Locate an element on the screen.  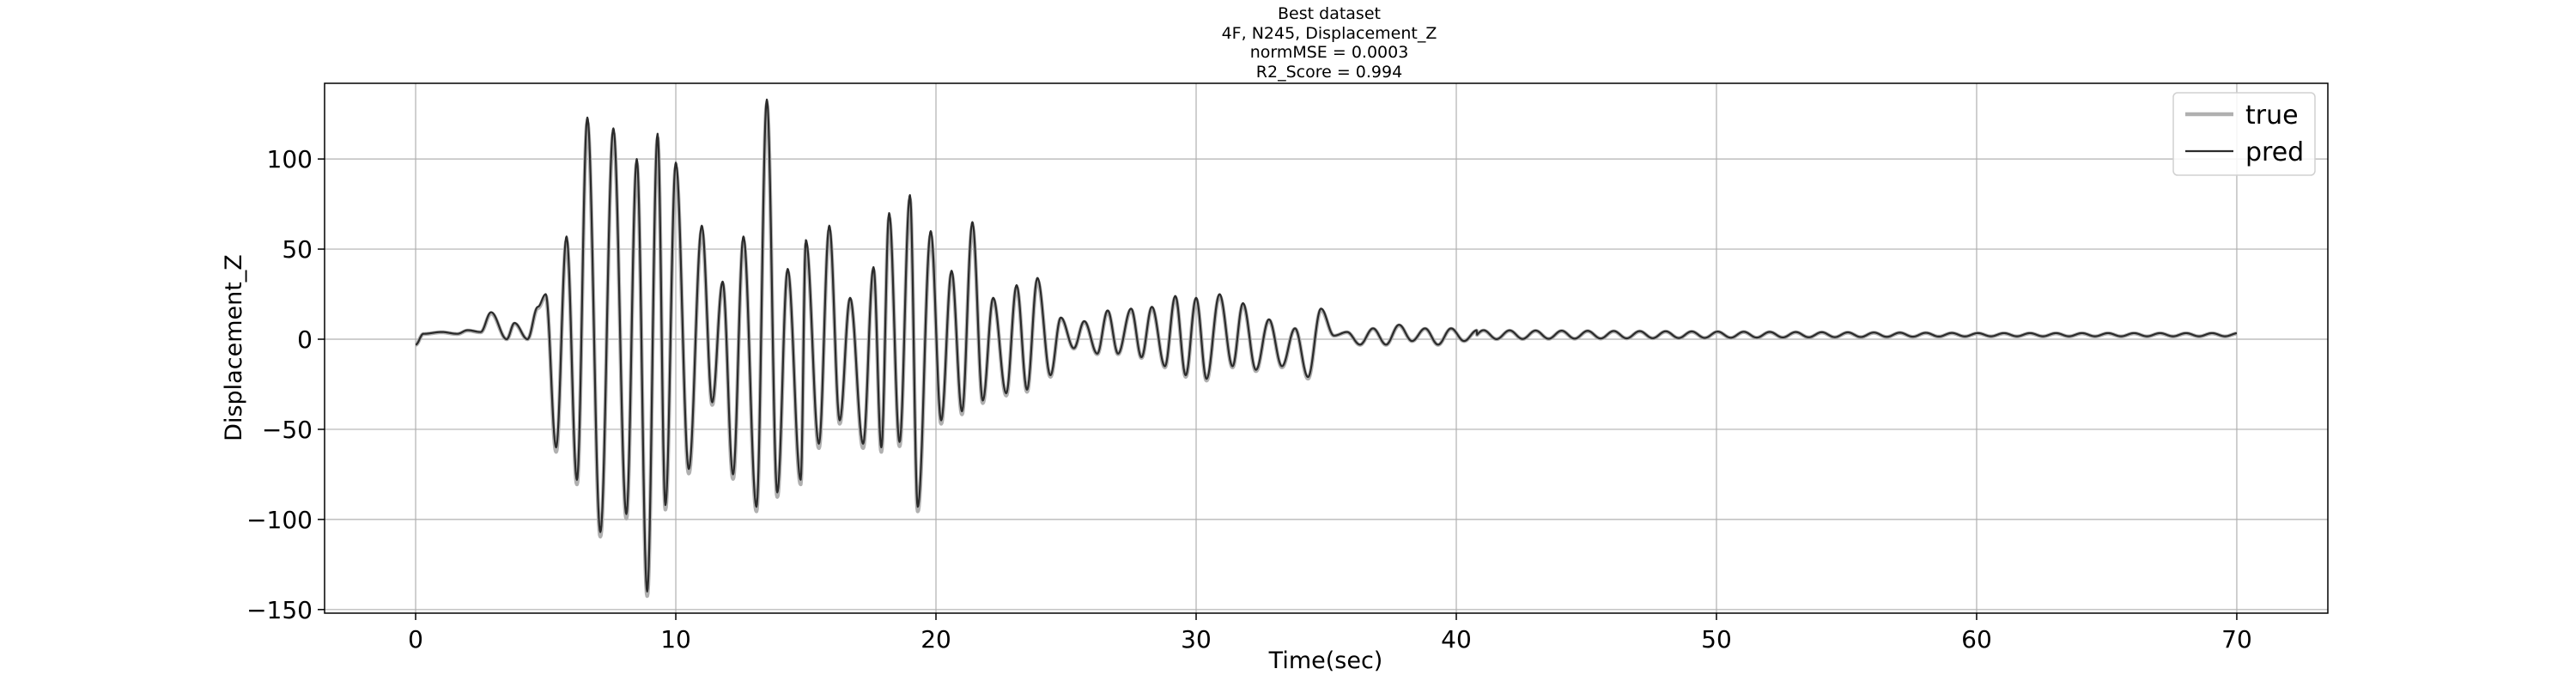
title-line: R2_Score = 0.994 is located at coordinates (1329, 72).